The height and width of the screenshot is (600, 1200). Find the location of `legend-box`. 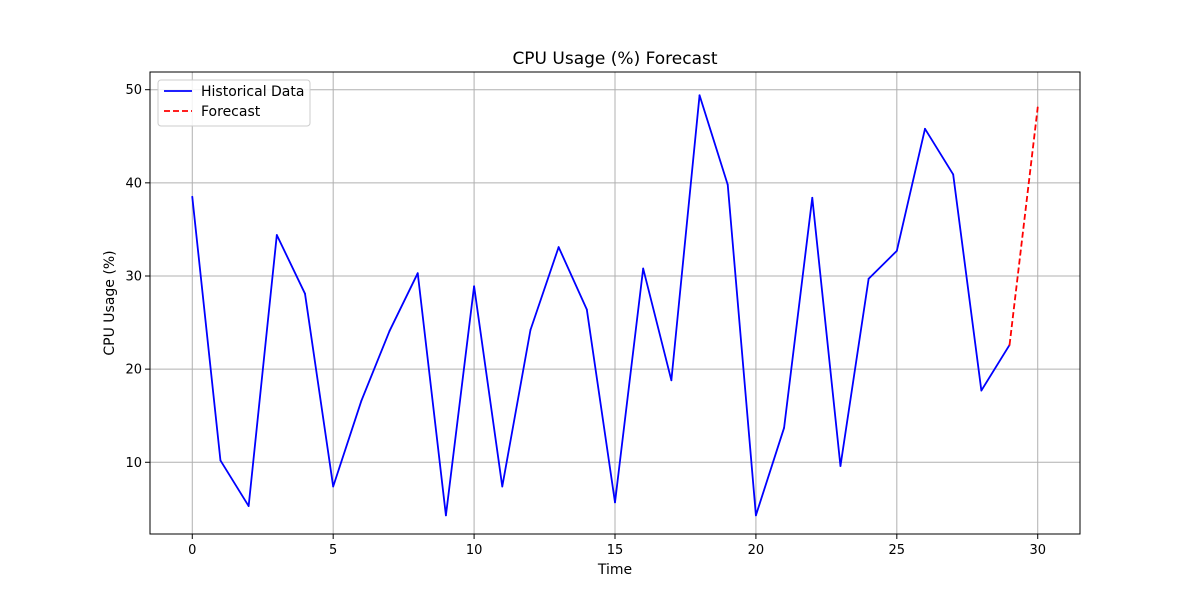

legend-box is located at coordinates (234, 103).